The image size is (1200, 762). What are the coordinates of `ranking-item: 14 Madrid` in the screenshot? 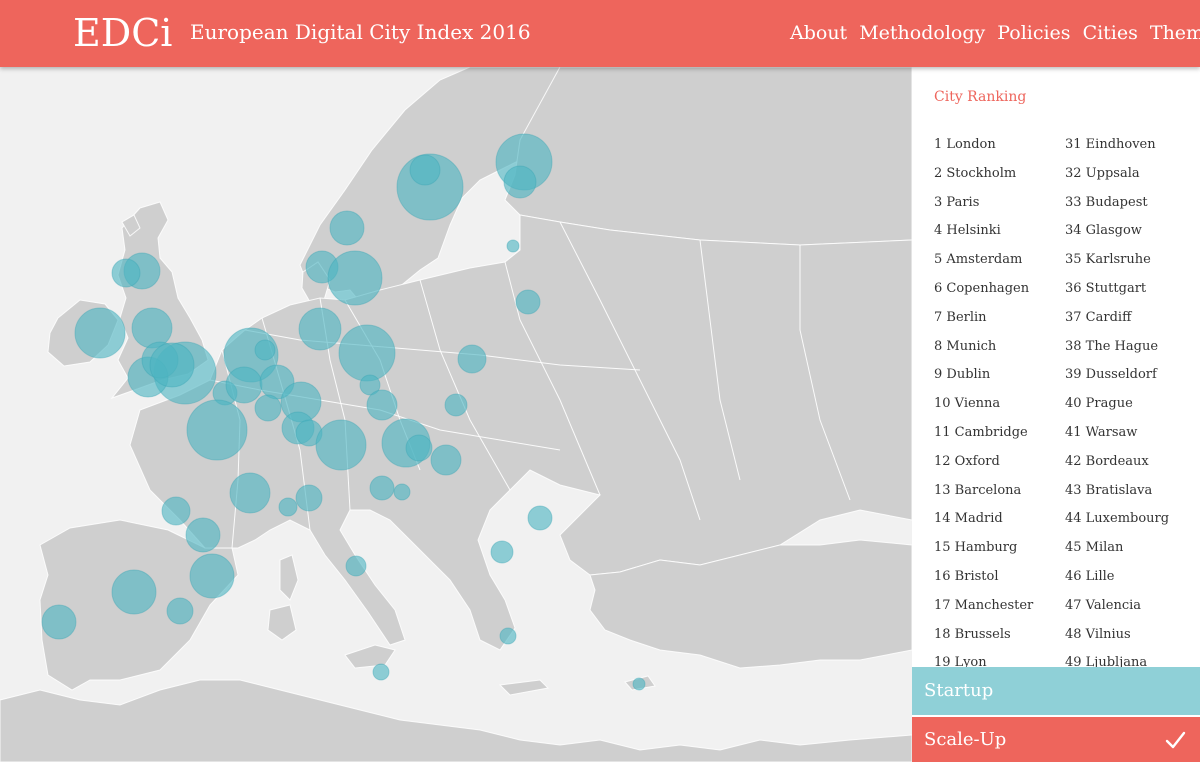 It's located at (968, 519).